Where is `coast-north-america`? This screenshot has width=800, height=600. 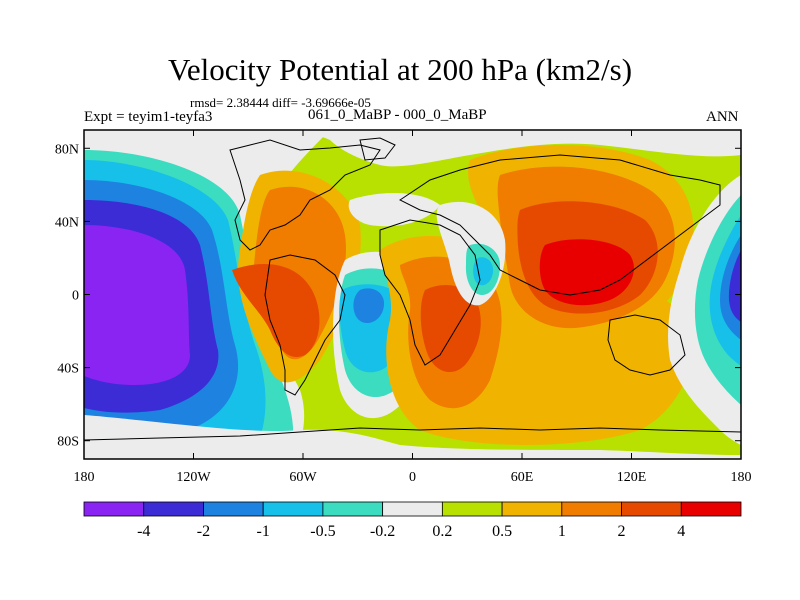
coast-north-america is located at coordinates (305, 195).